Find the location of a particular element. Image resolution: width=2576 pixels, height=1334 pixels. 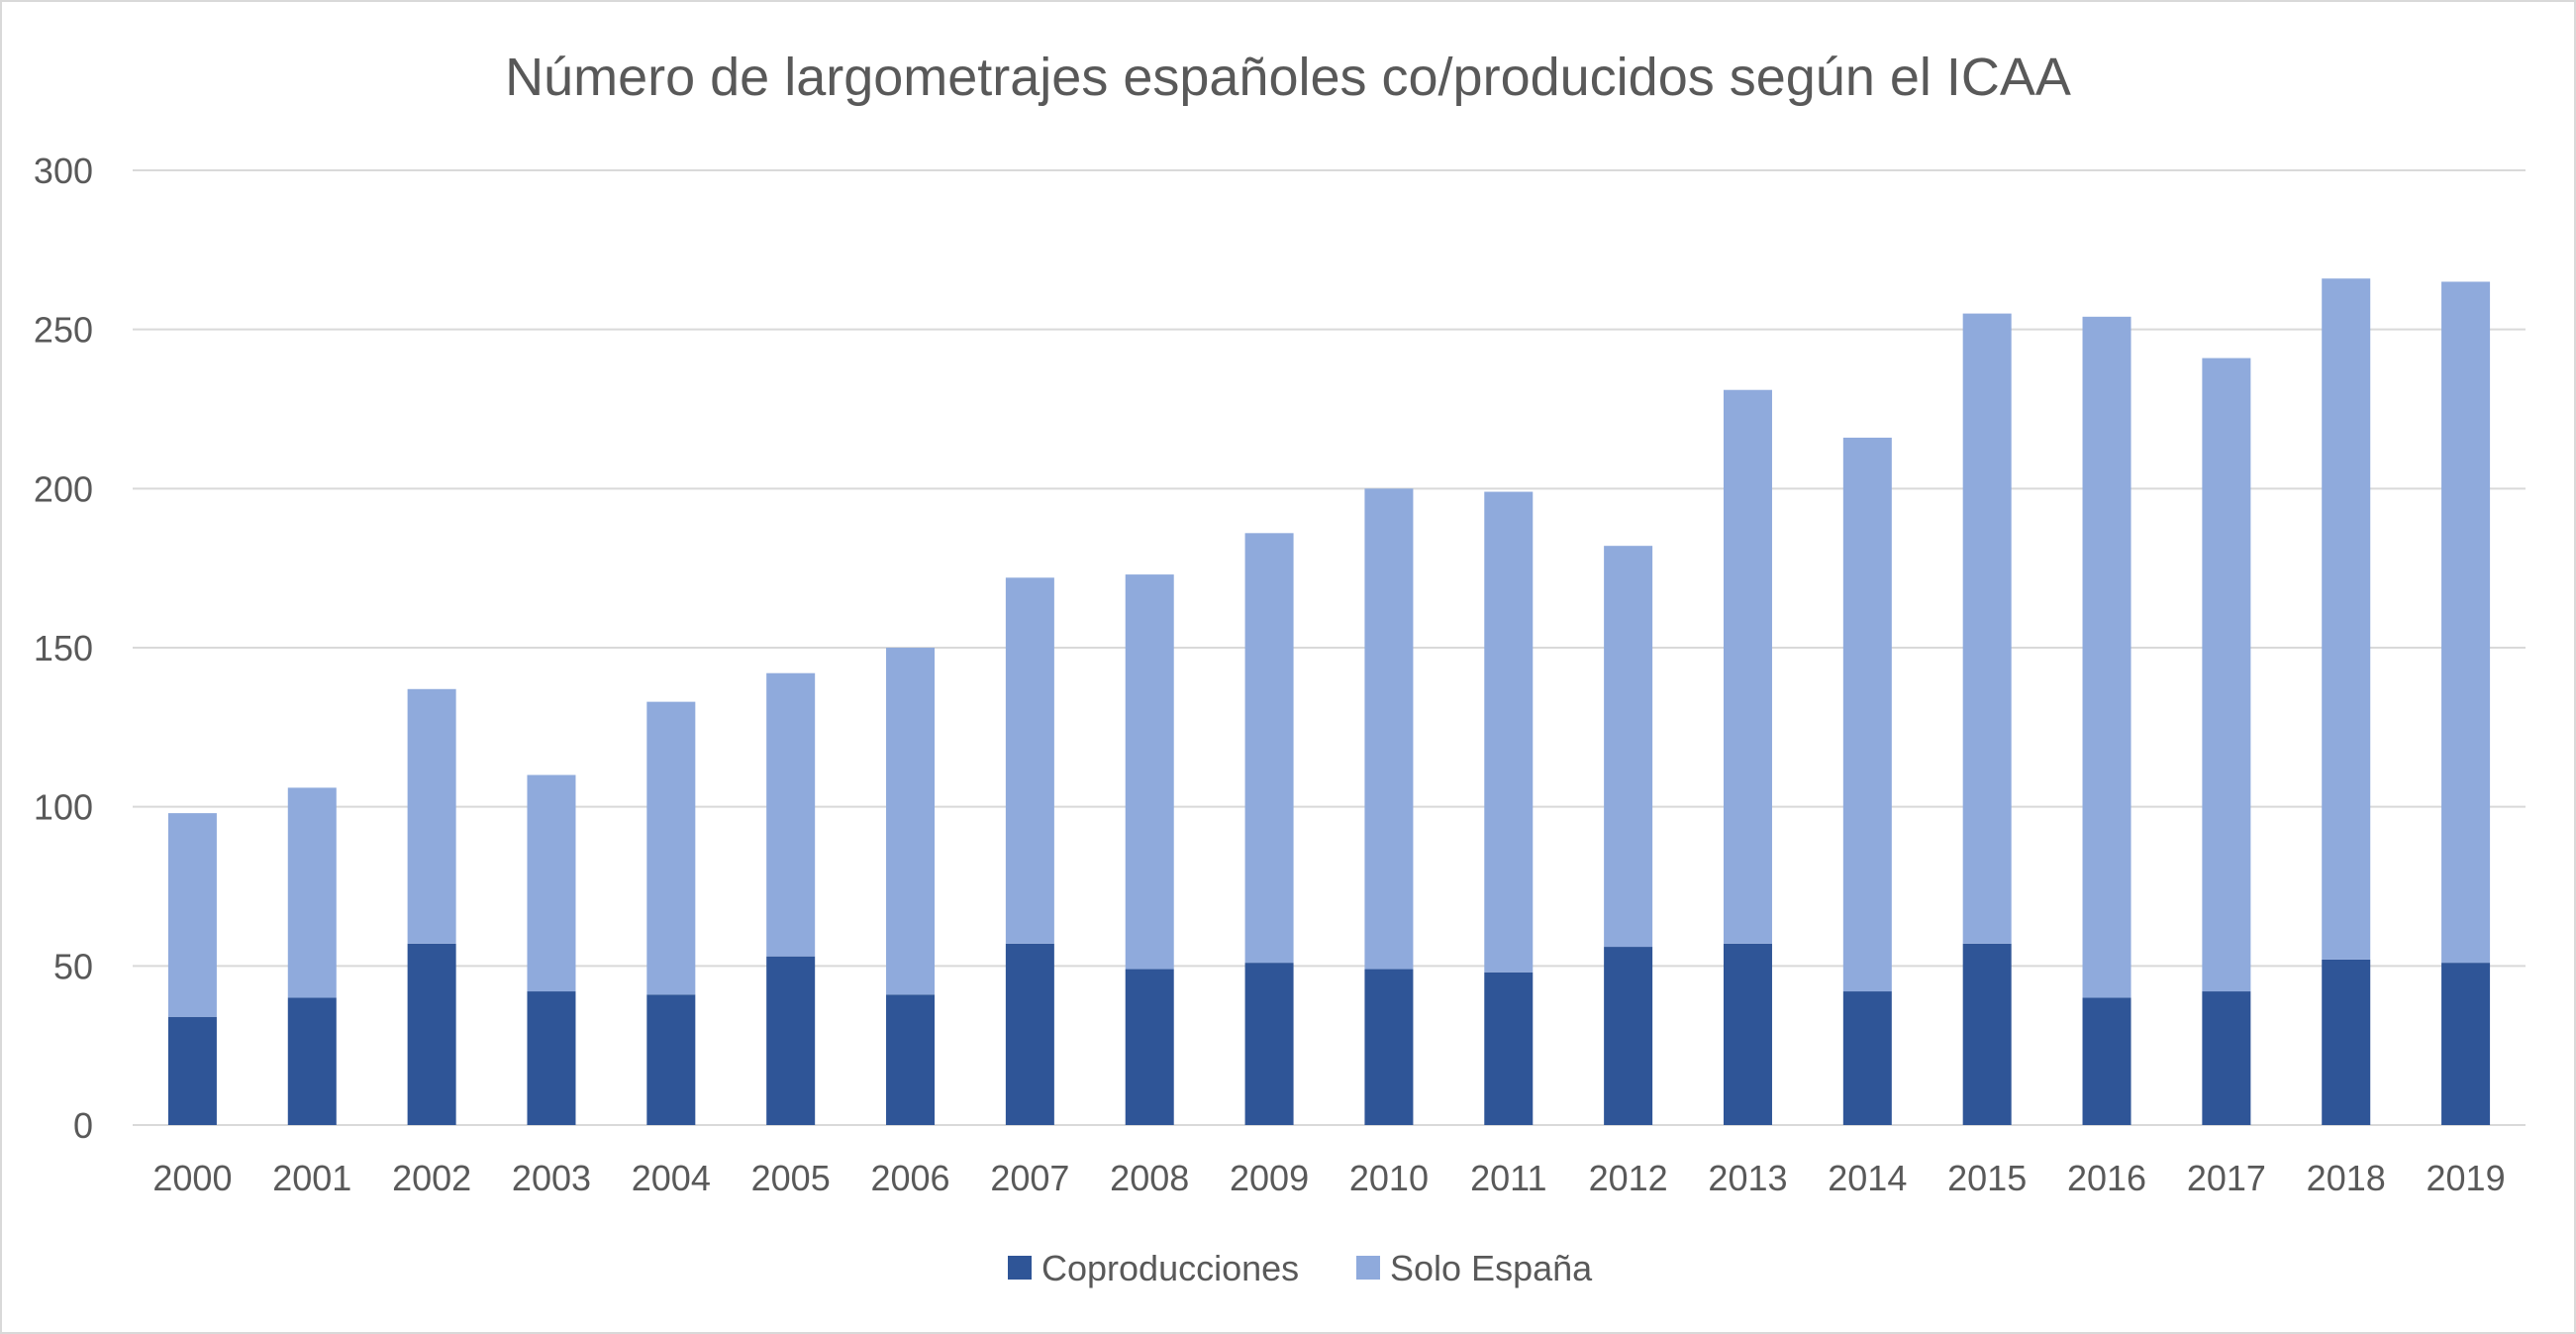

bar-coproducciones-2002 is located at coordinates (432, 1034).